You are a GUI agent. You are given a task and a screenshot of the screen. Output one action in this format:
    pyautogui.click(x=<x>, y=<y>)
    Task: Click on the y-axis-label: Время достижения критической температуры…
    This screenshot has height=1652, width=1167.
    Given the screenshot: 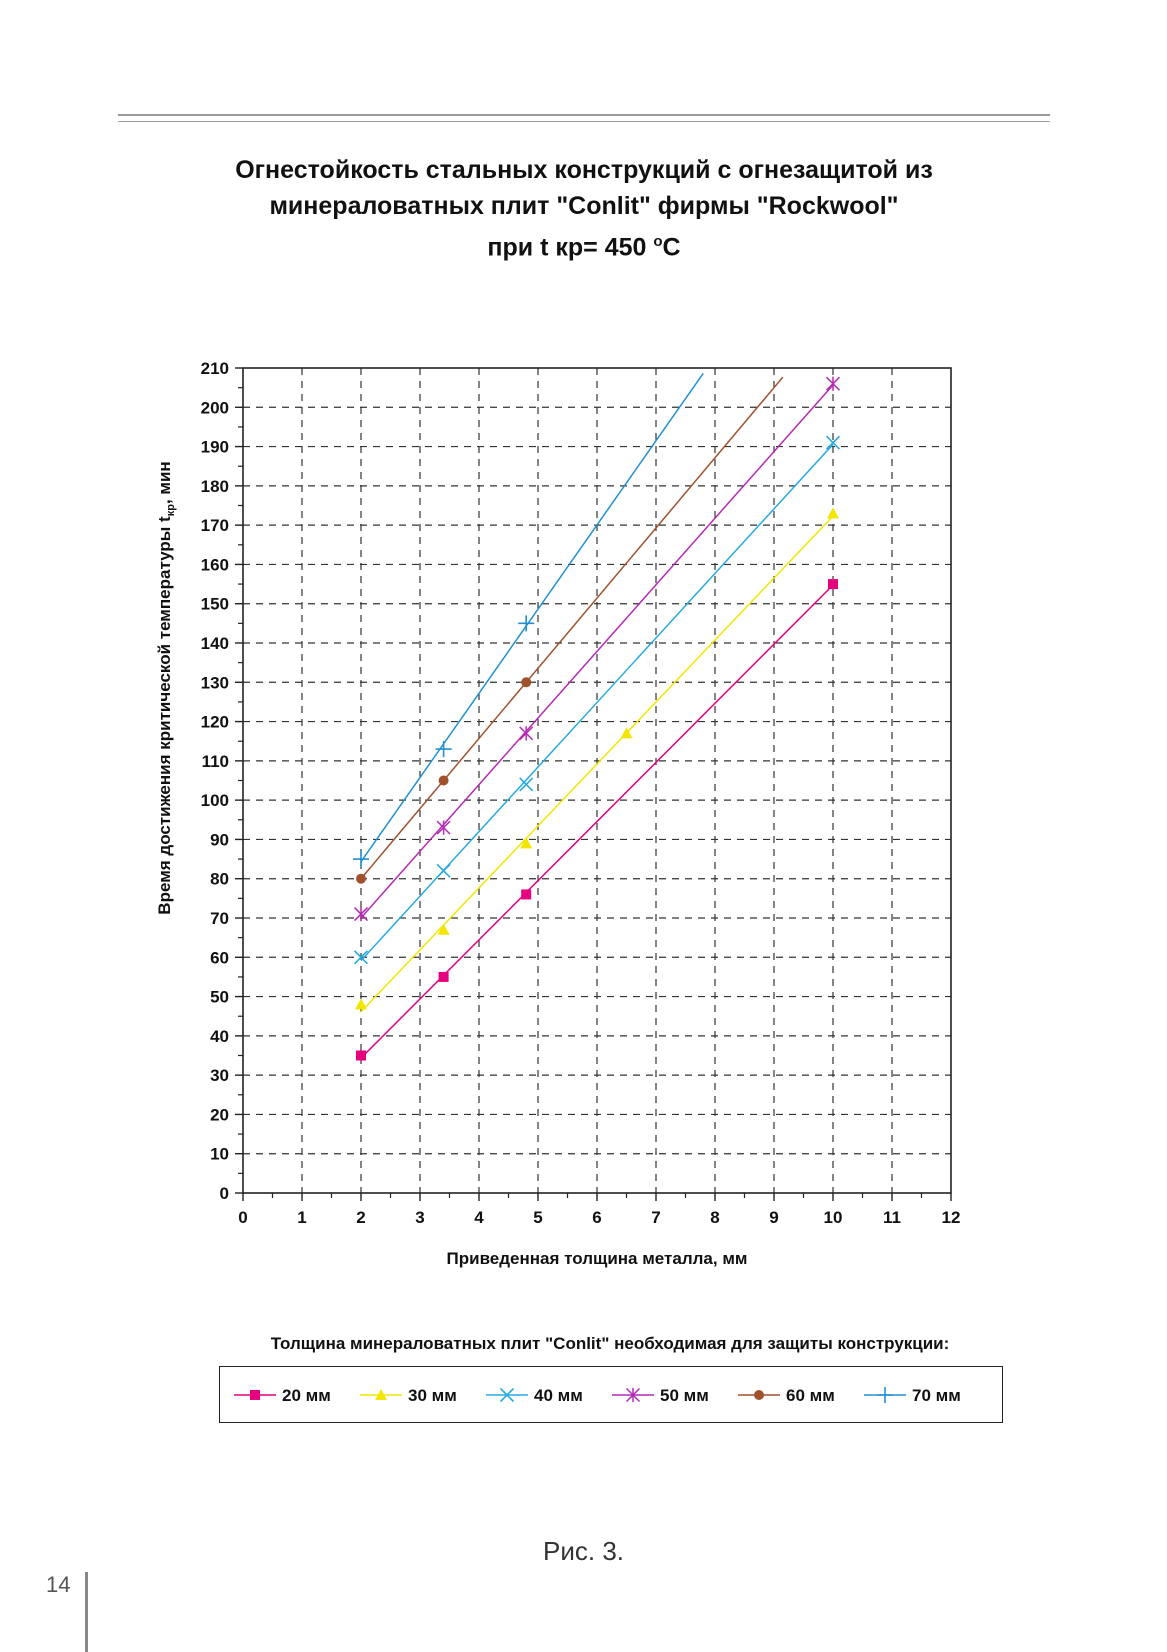 What is the action you would take?
    pyautogui.click(x=166, y=687)
    